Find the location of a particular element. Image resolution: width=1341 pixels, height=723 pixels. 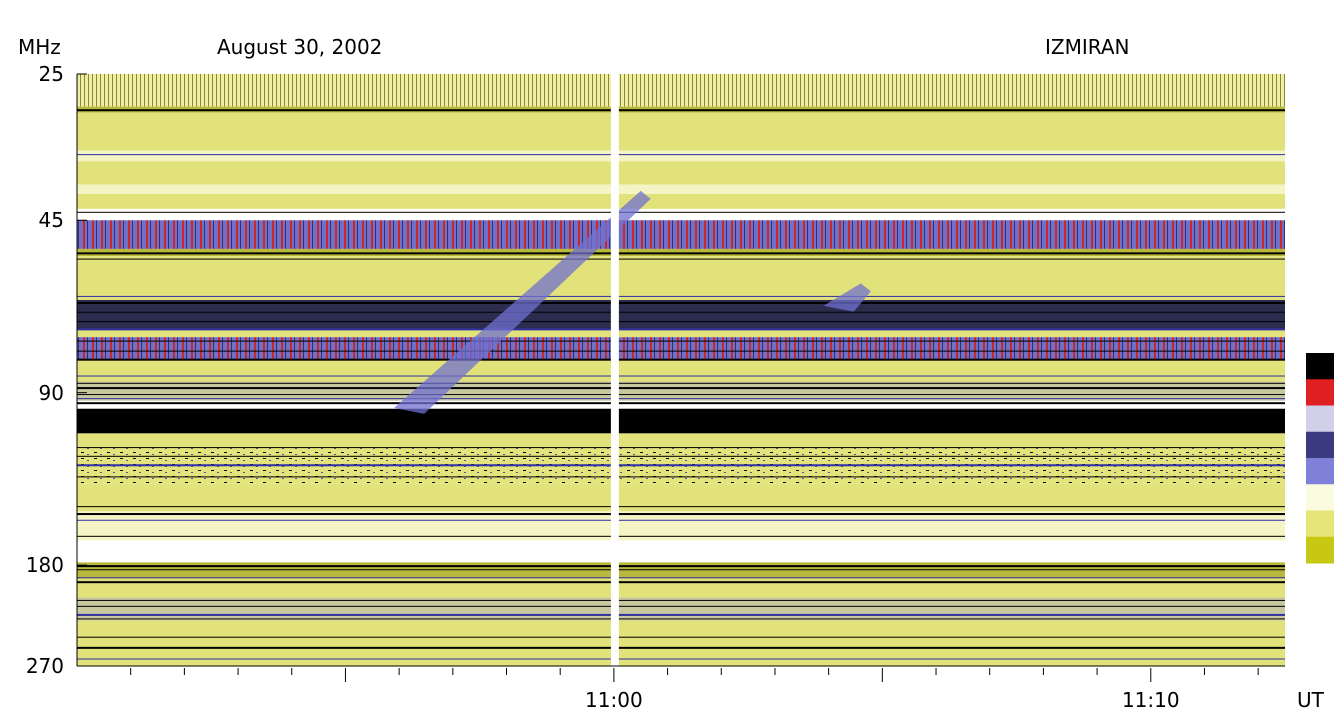

y-tick-label: 270 is located at coordinates (44, 666).